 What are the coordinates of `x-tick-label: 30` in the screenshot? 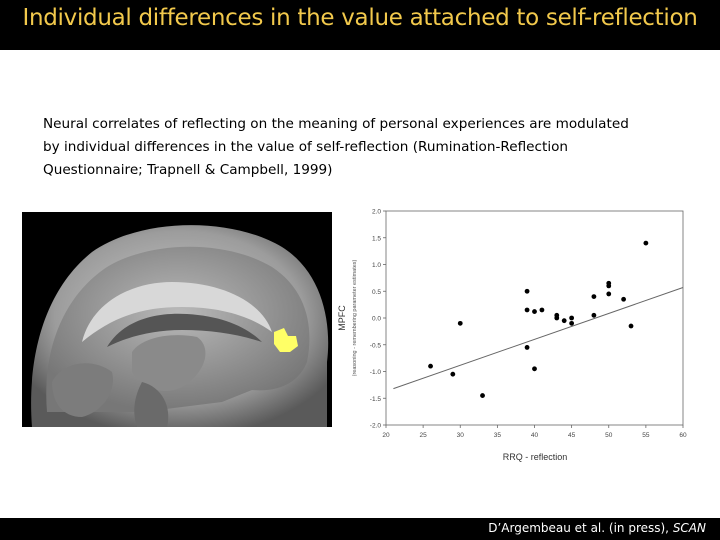 It's located at (461, 435).